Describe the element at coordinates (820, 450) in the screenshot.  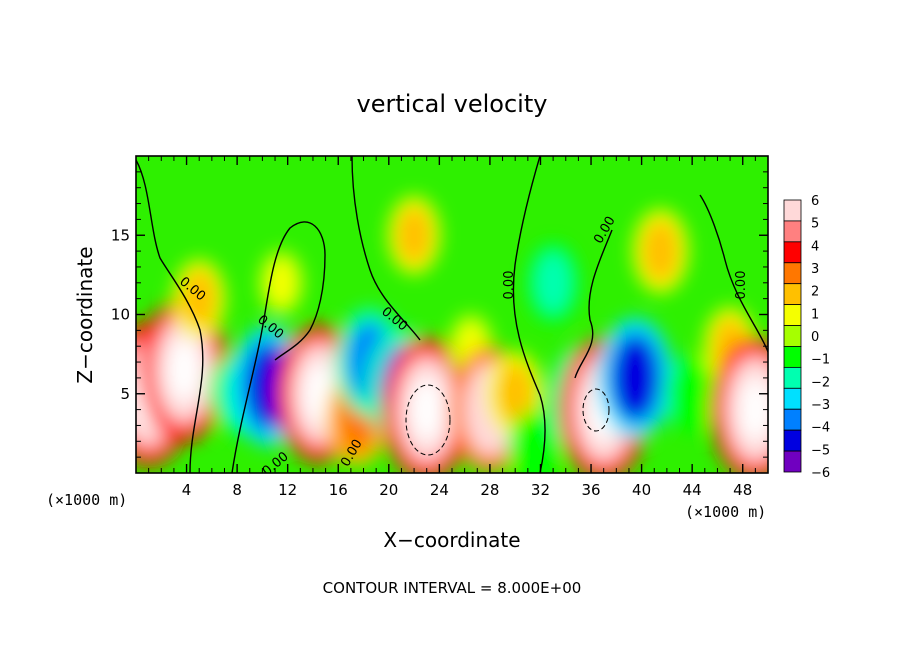
I see `colorbar-label: −5` at that location.